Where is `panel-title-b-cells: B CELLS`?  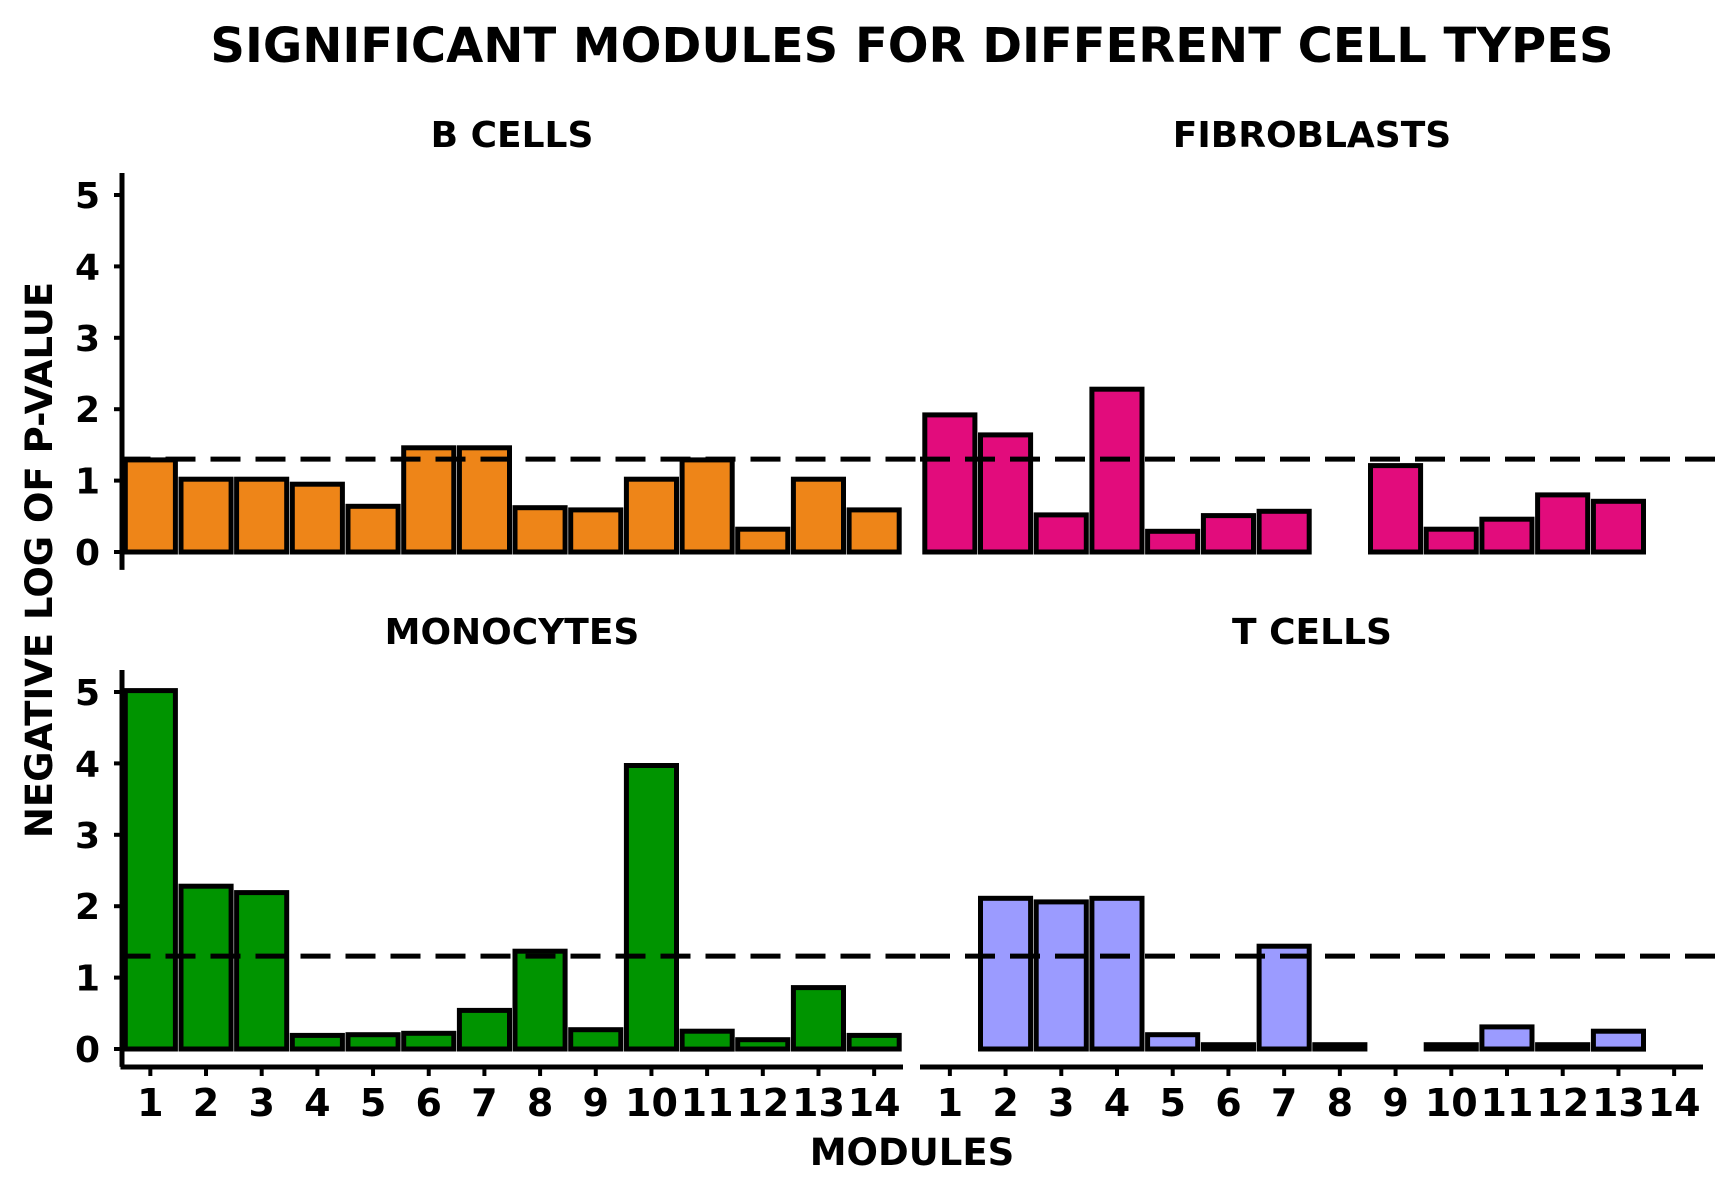 panel-title-b-cells: B CELLS is located at coordinates (512, 135).